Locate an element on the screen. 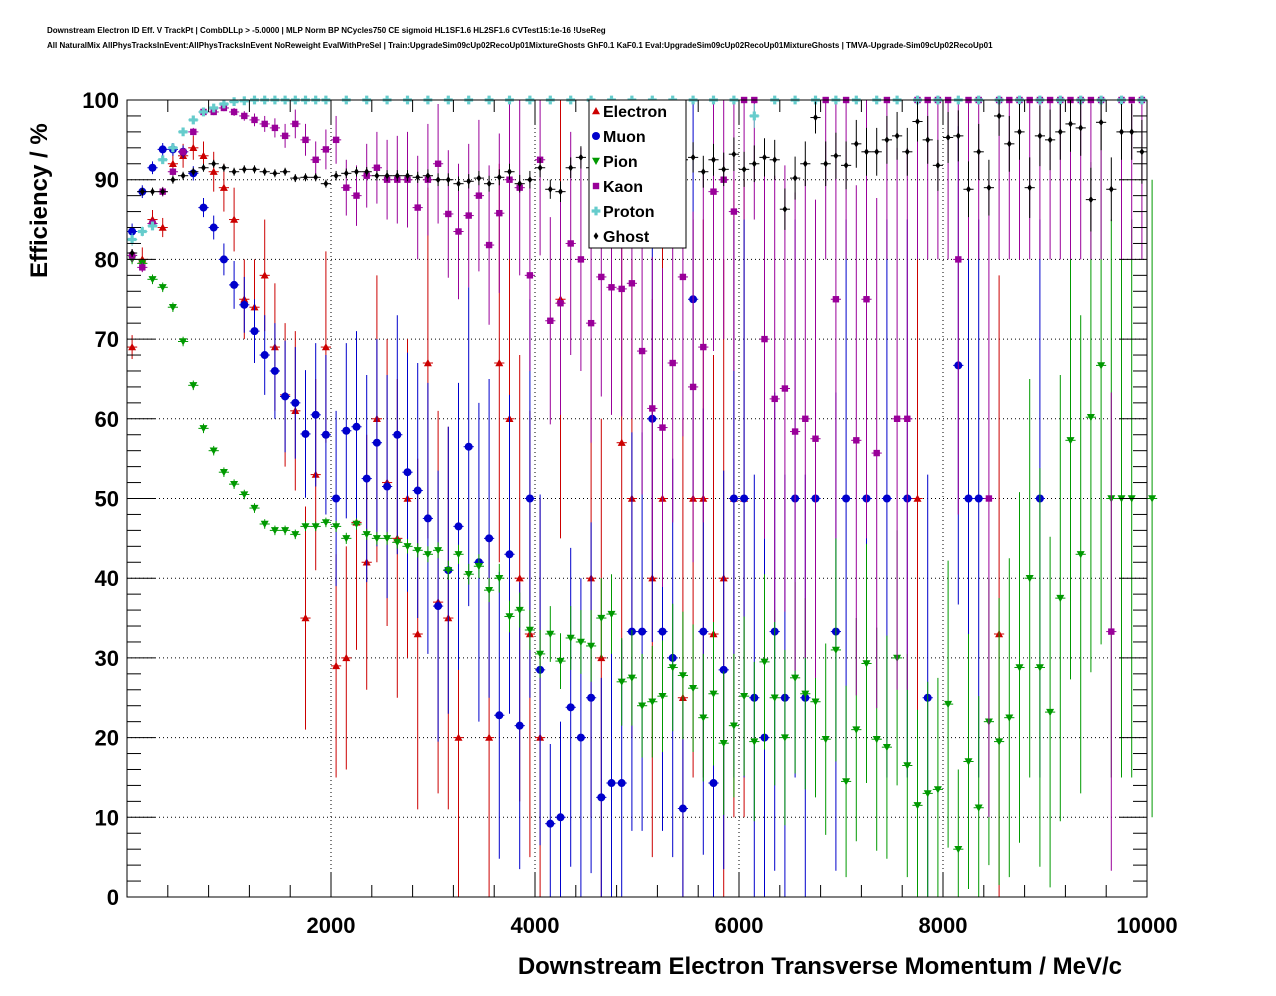 The image size is (1276, 996). legend-entry-muon: Muon is located at coordinates (619, 137).